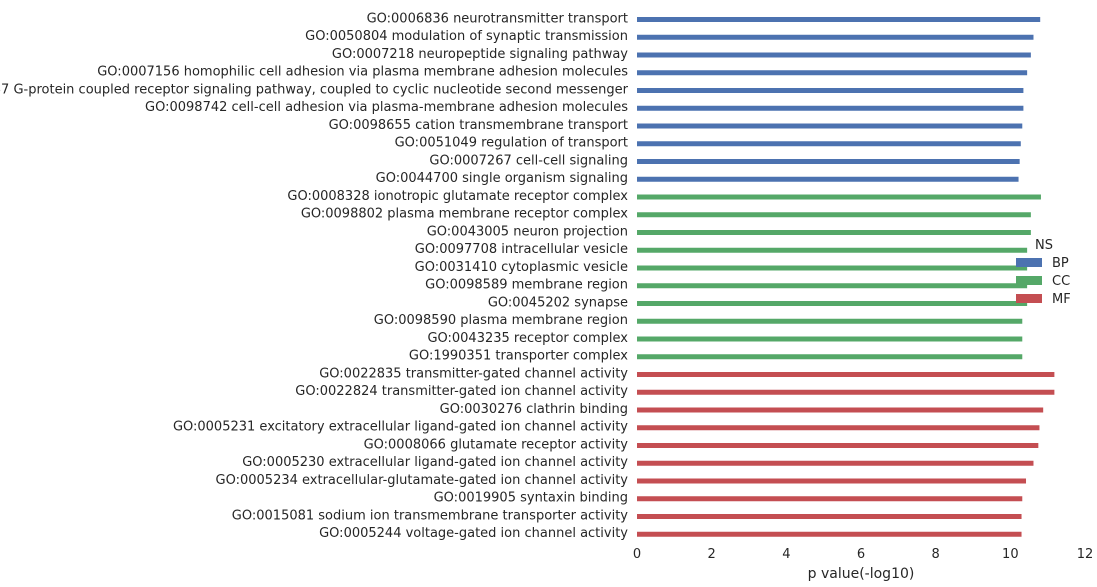 This screenshot has width=1097, height=587. Describe the element at coordinates (1044, 245) in the screenshot. I see `legend-title: NS` at that location.